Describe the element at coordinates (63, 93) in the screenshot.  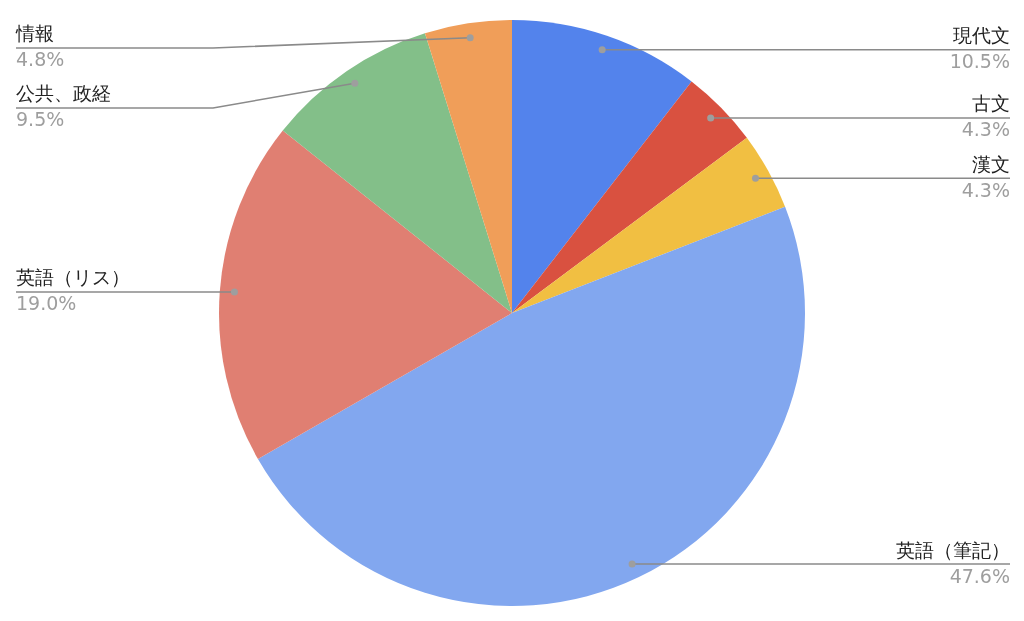
I see `slice-label: 公共、政経` at that location.